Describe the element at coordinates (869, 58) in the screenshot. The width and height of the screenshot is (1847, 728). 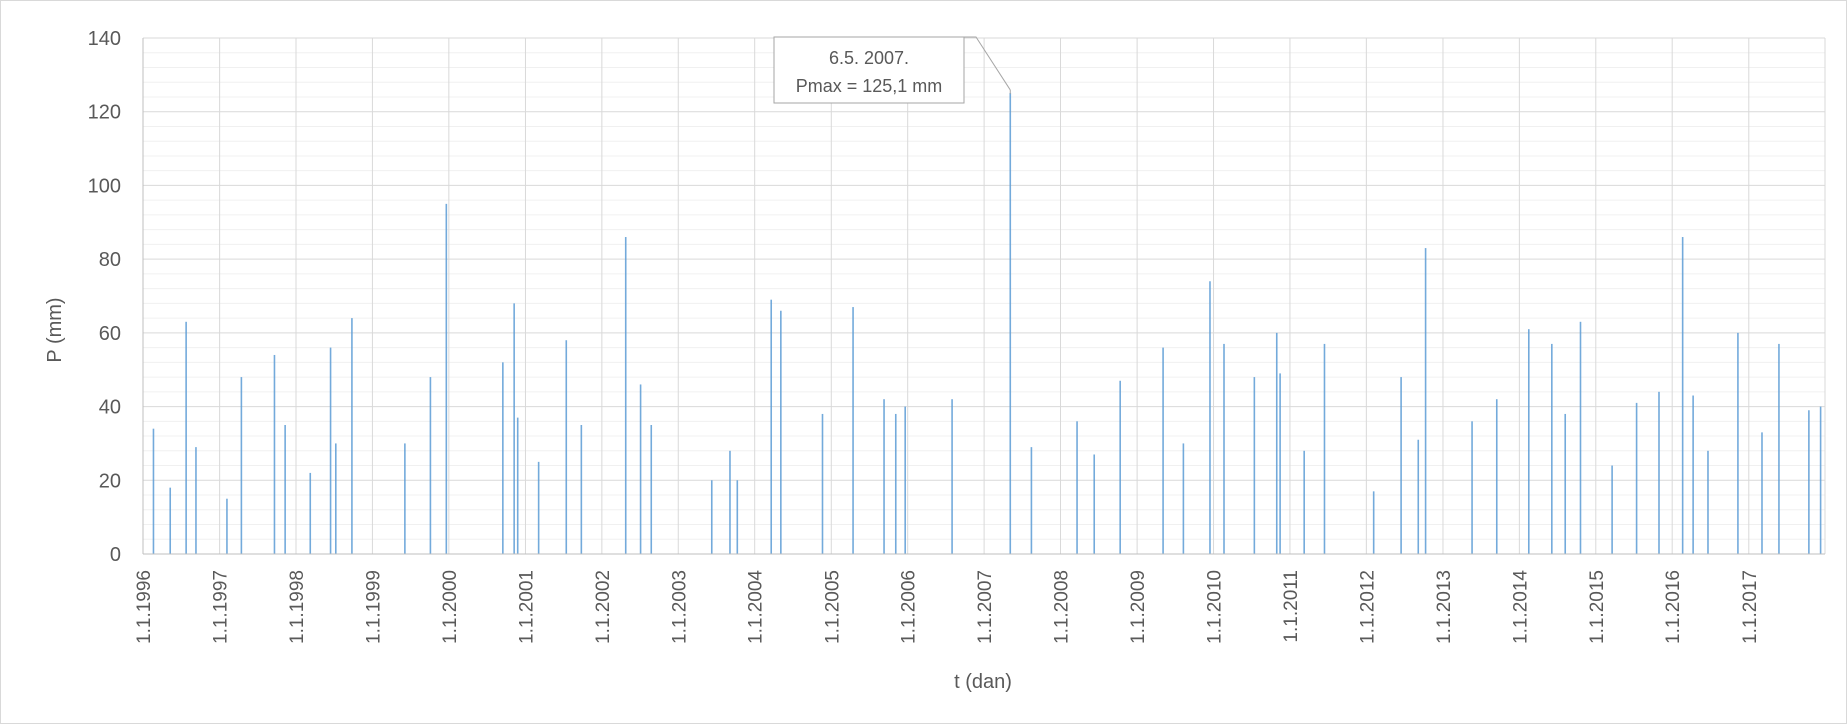
I see `annotation-date: 6.5. 2007.` at that location.